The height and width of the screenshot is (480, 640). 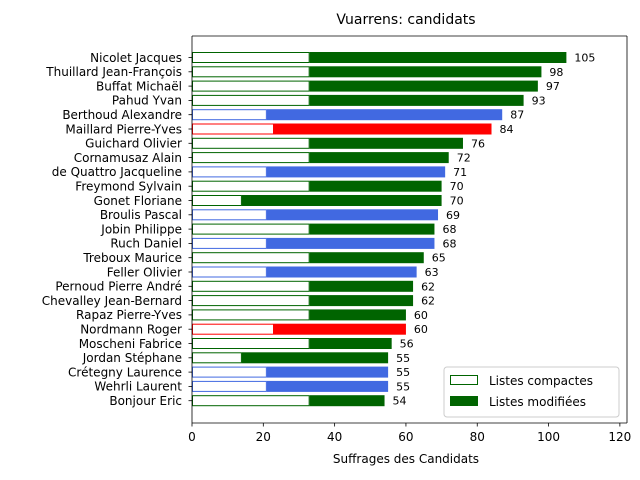 What do you see at coordinates (146, 244) in the screenshot?
I see `y-tick-label: Ruch Daniel` at bounding box center [146, 244].